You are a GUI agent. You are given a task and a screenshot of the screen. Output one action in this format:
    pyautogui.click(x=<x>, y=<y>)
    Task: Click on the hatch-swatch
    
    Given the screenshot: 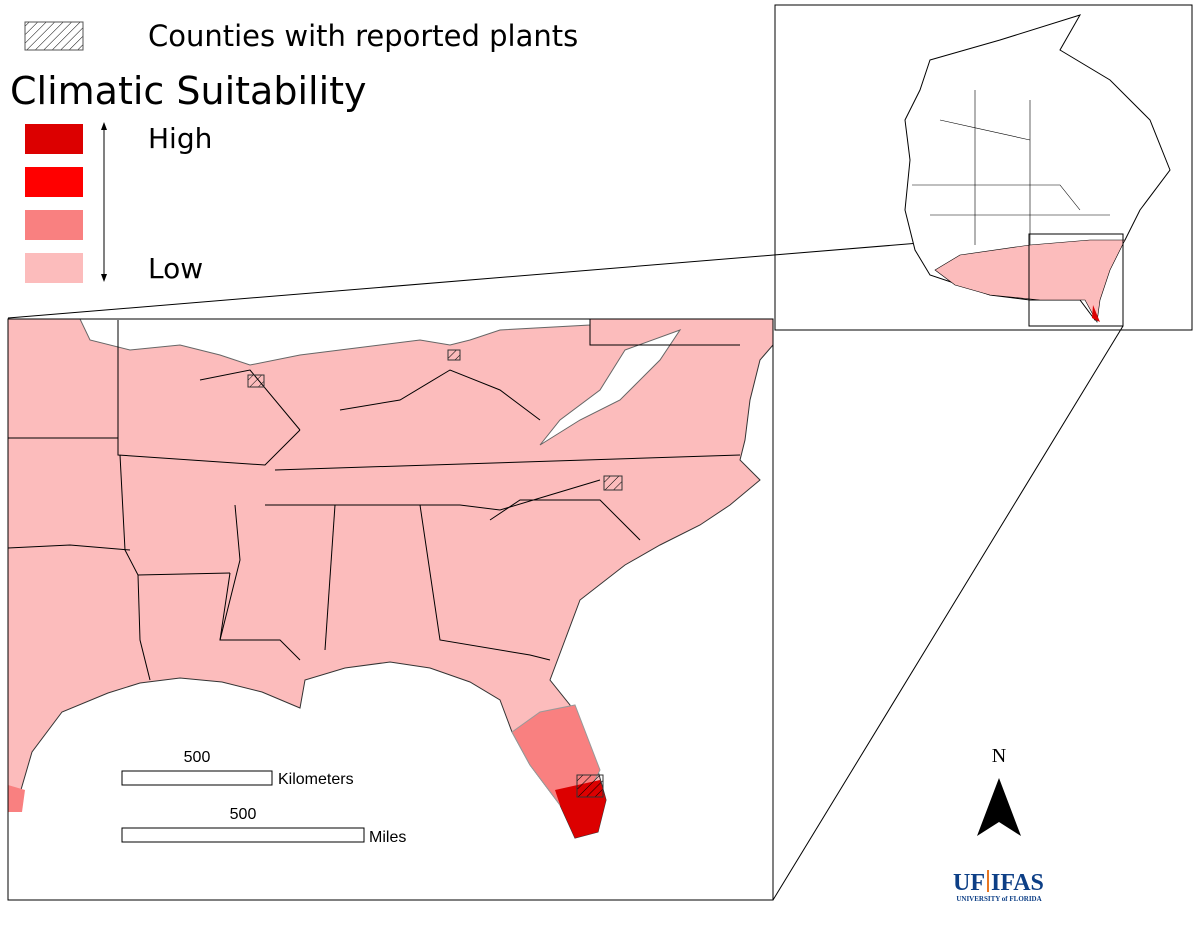 What is the action you would take?
    pyautogui.click(x=54, y=36)
    